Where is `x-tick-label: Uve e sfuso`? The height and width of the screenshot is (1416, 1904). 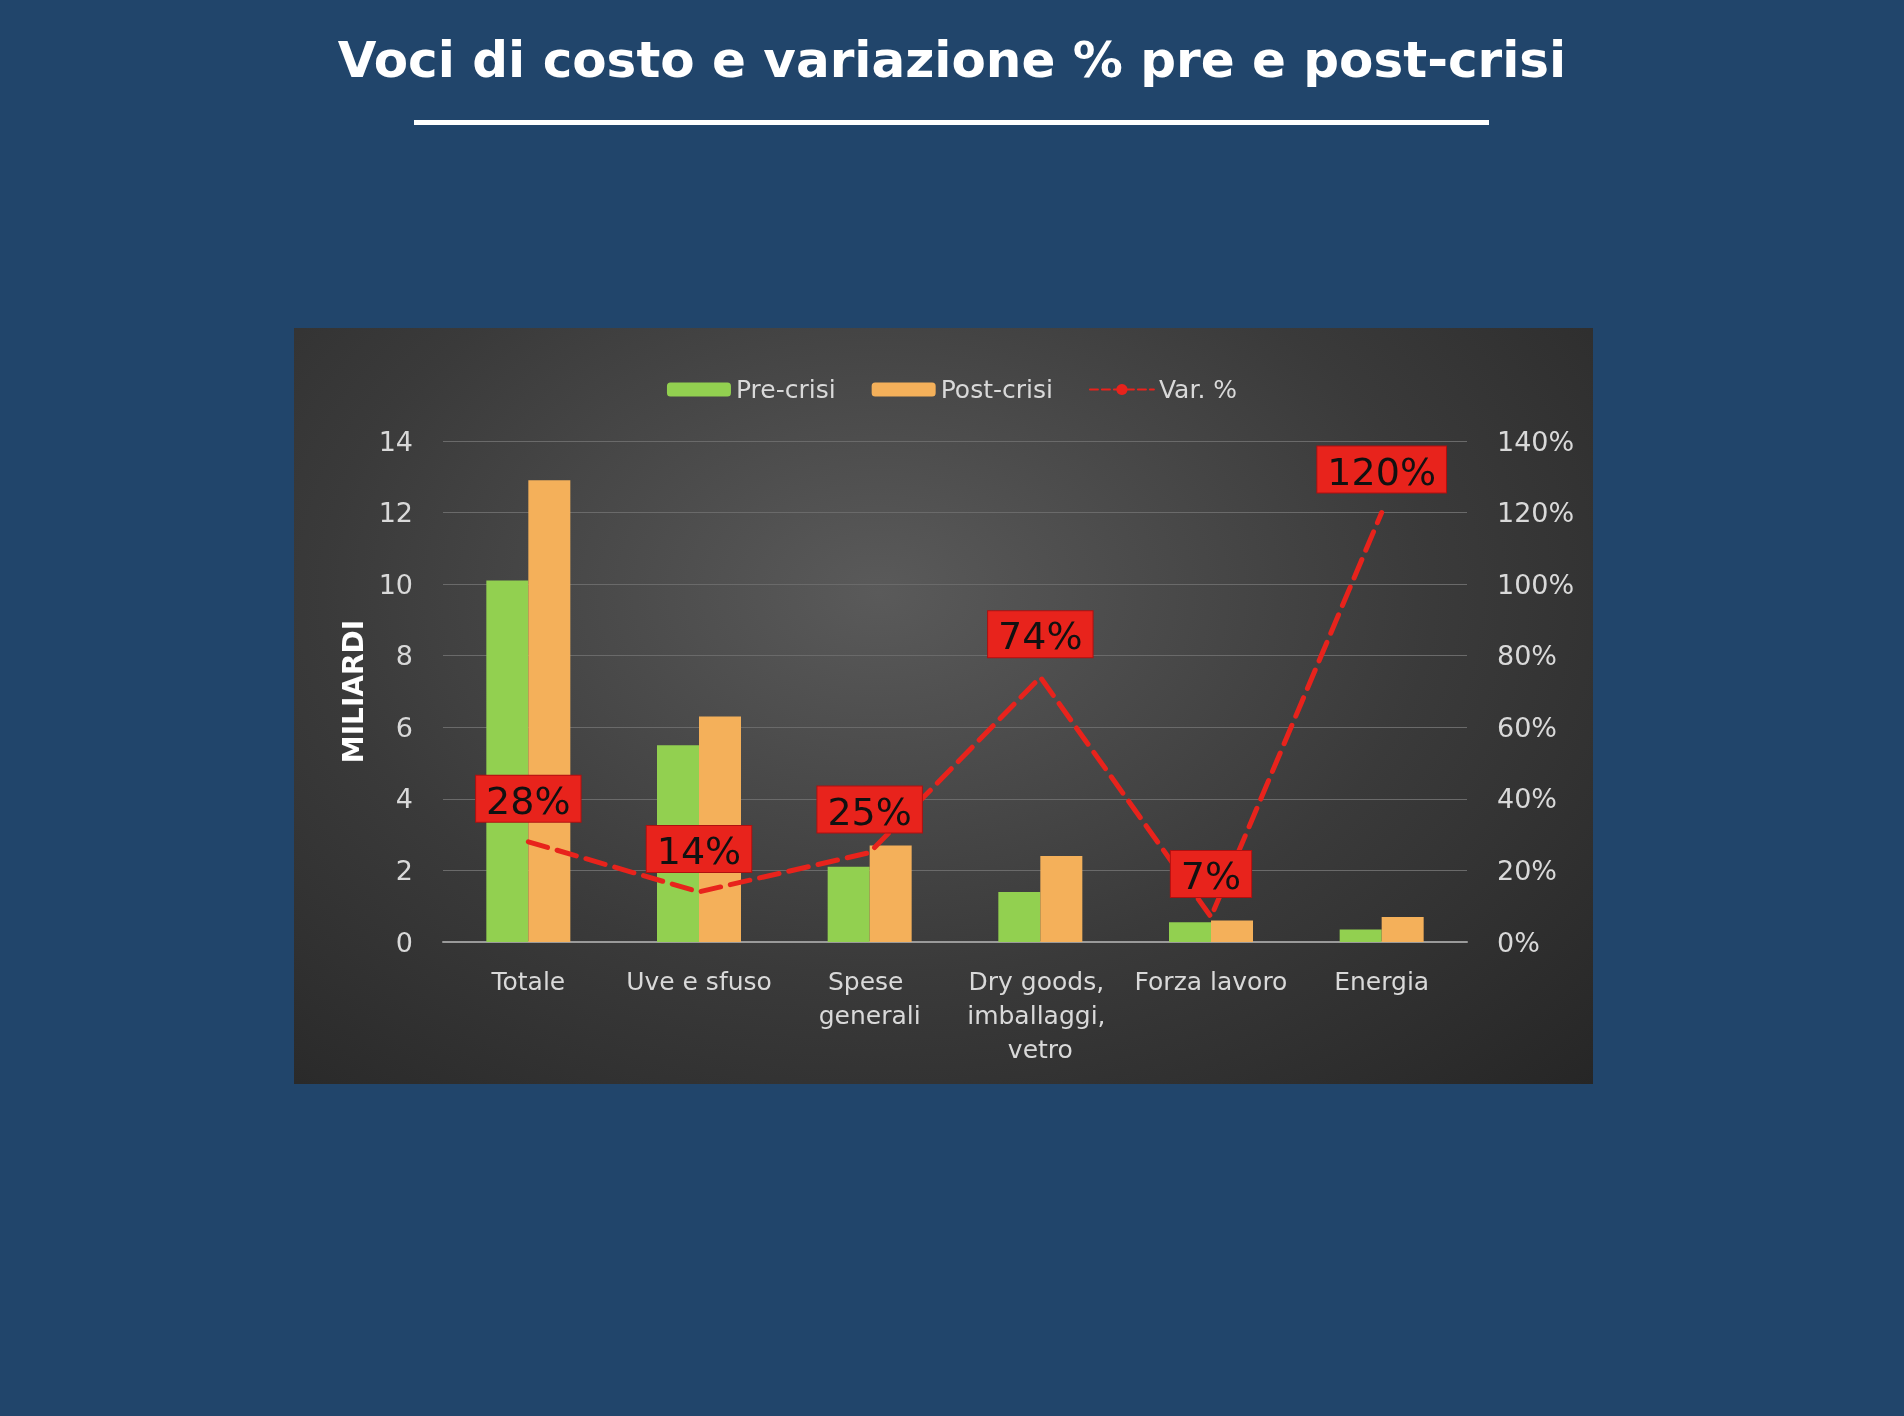
x-tick-label: Uve e sfuso is located at coordinates (699, 981).